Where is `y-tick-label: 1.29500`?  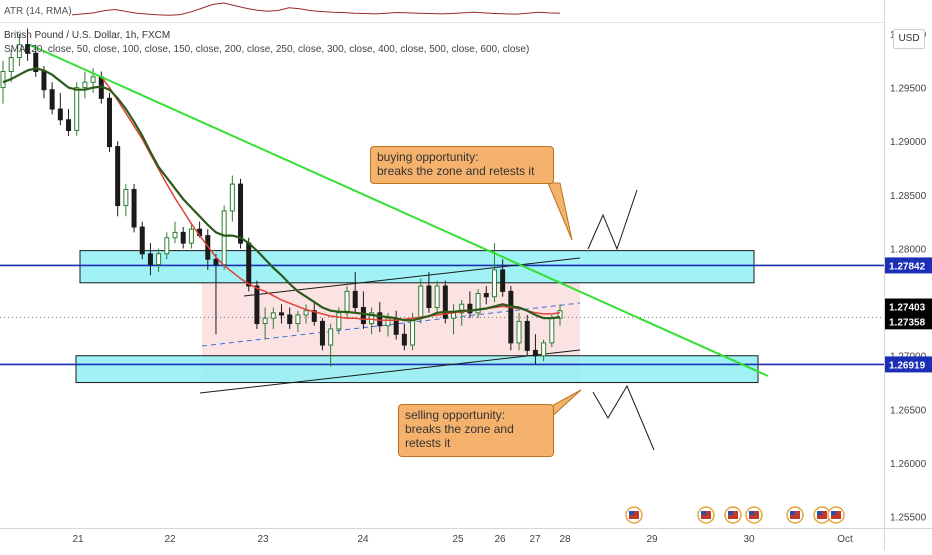 y-tick-label: 1.29500 is located at coordinates (908, 89).